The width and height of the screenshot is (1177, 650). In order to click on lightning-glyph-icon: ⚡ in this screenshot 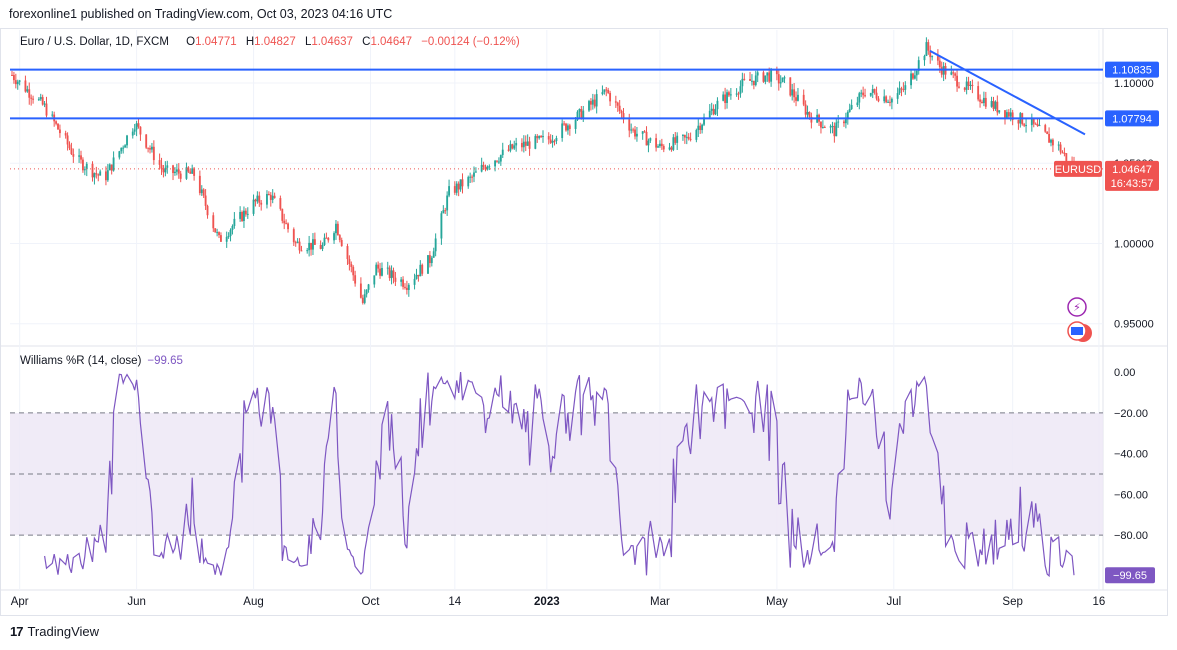, I will do `click(1077, 308)`.